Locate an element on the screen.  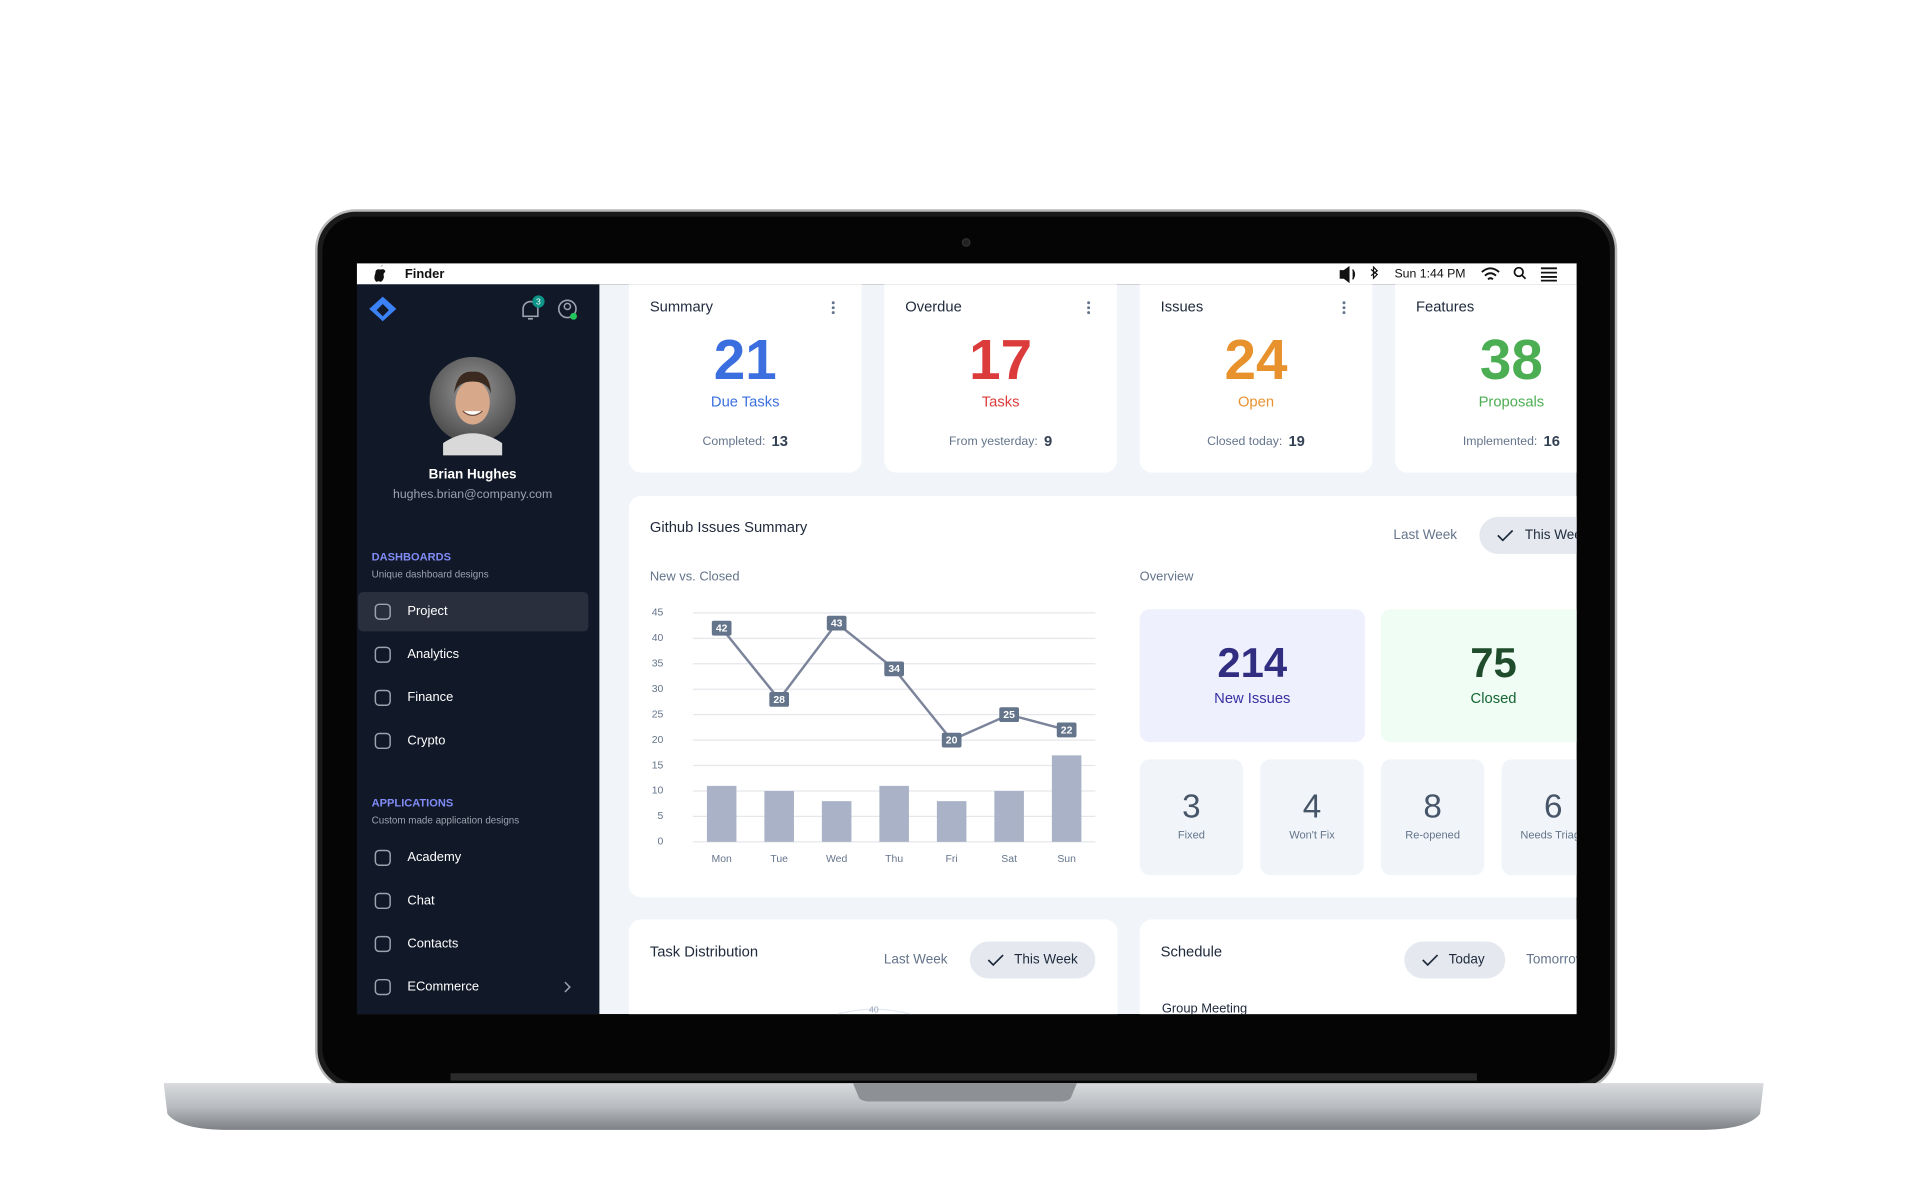
overview-small-value: 8 is located at coordinates (1432, 806).